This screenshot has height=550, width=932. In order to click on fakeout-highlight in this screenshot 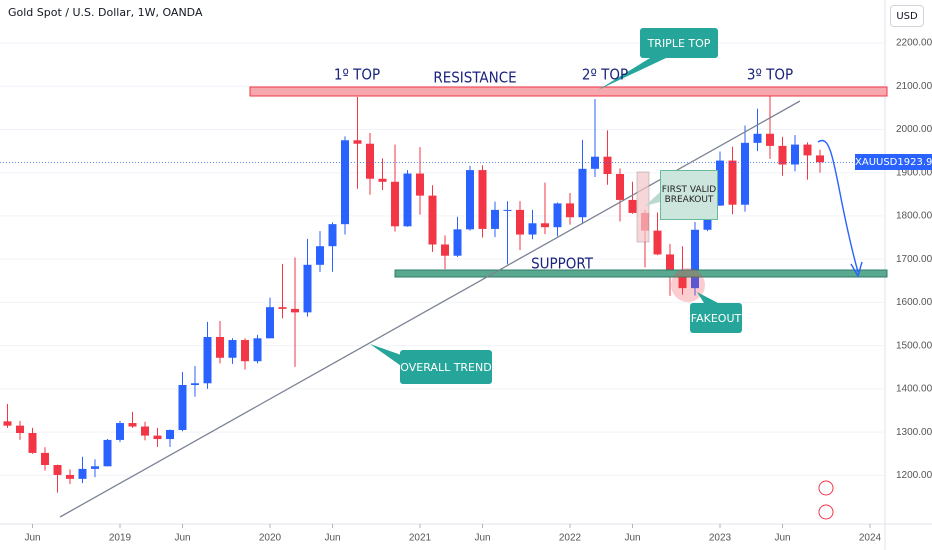, I will do `click(688, 285)`.